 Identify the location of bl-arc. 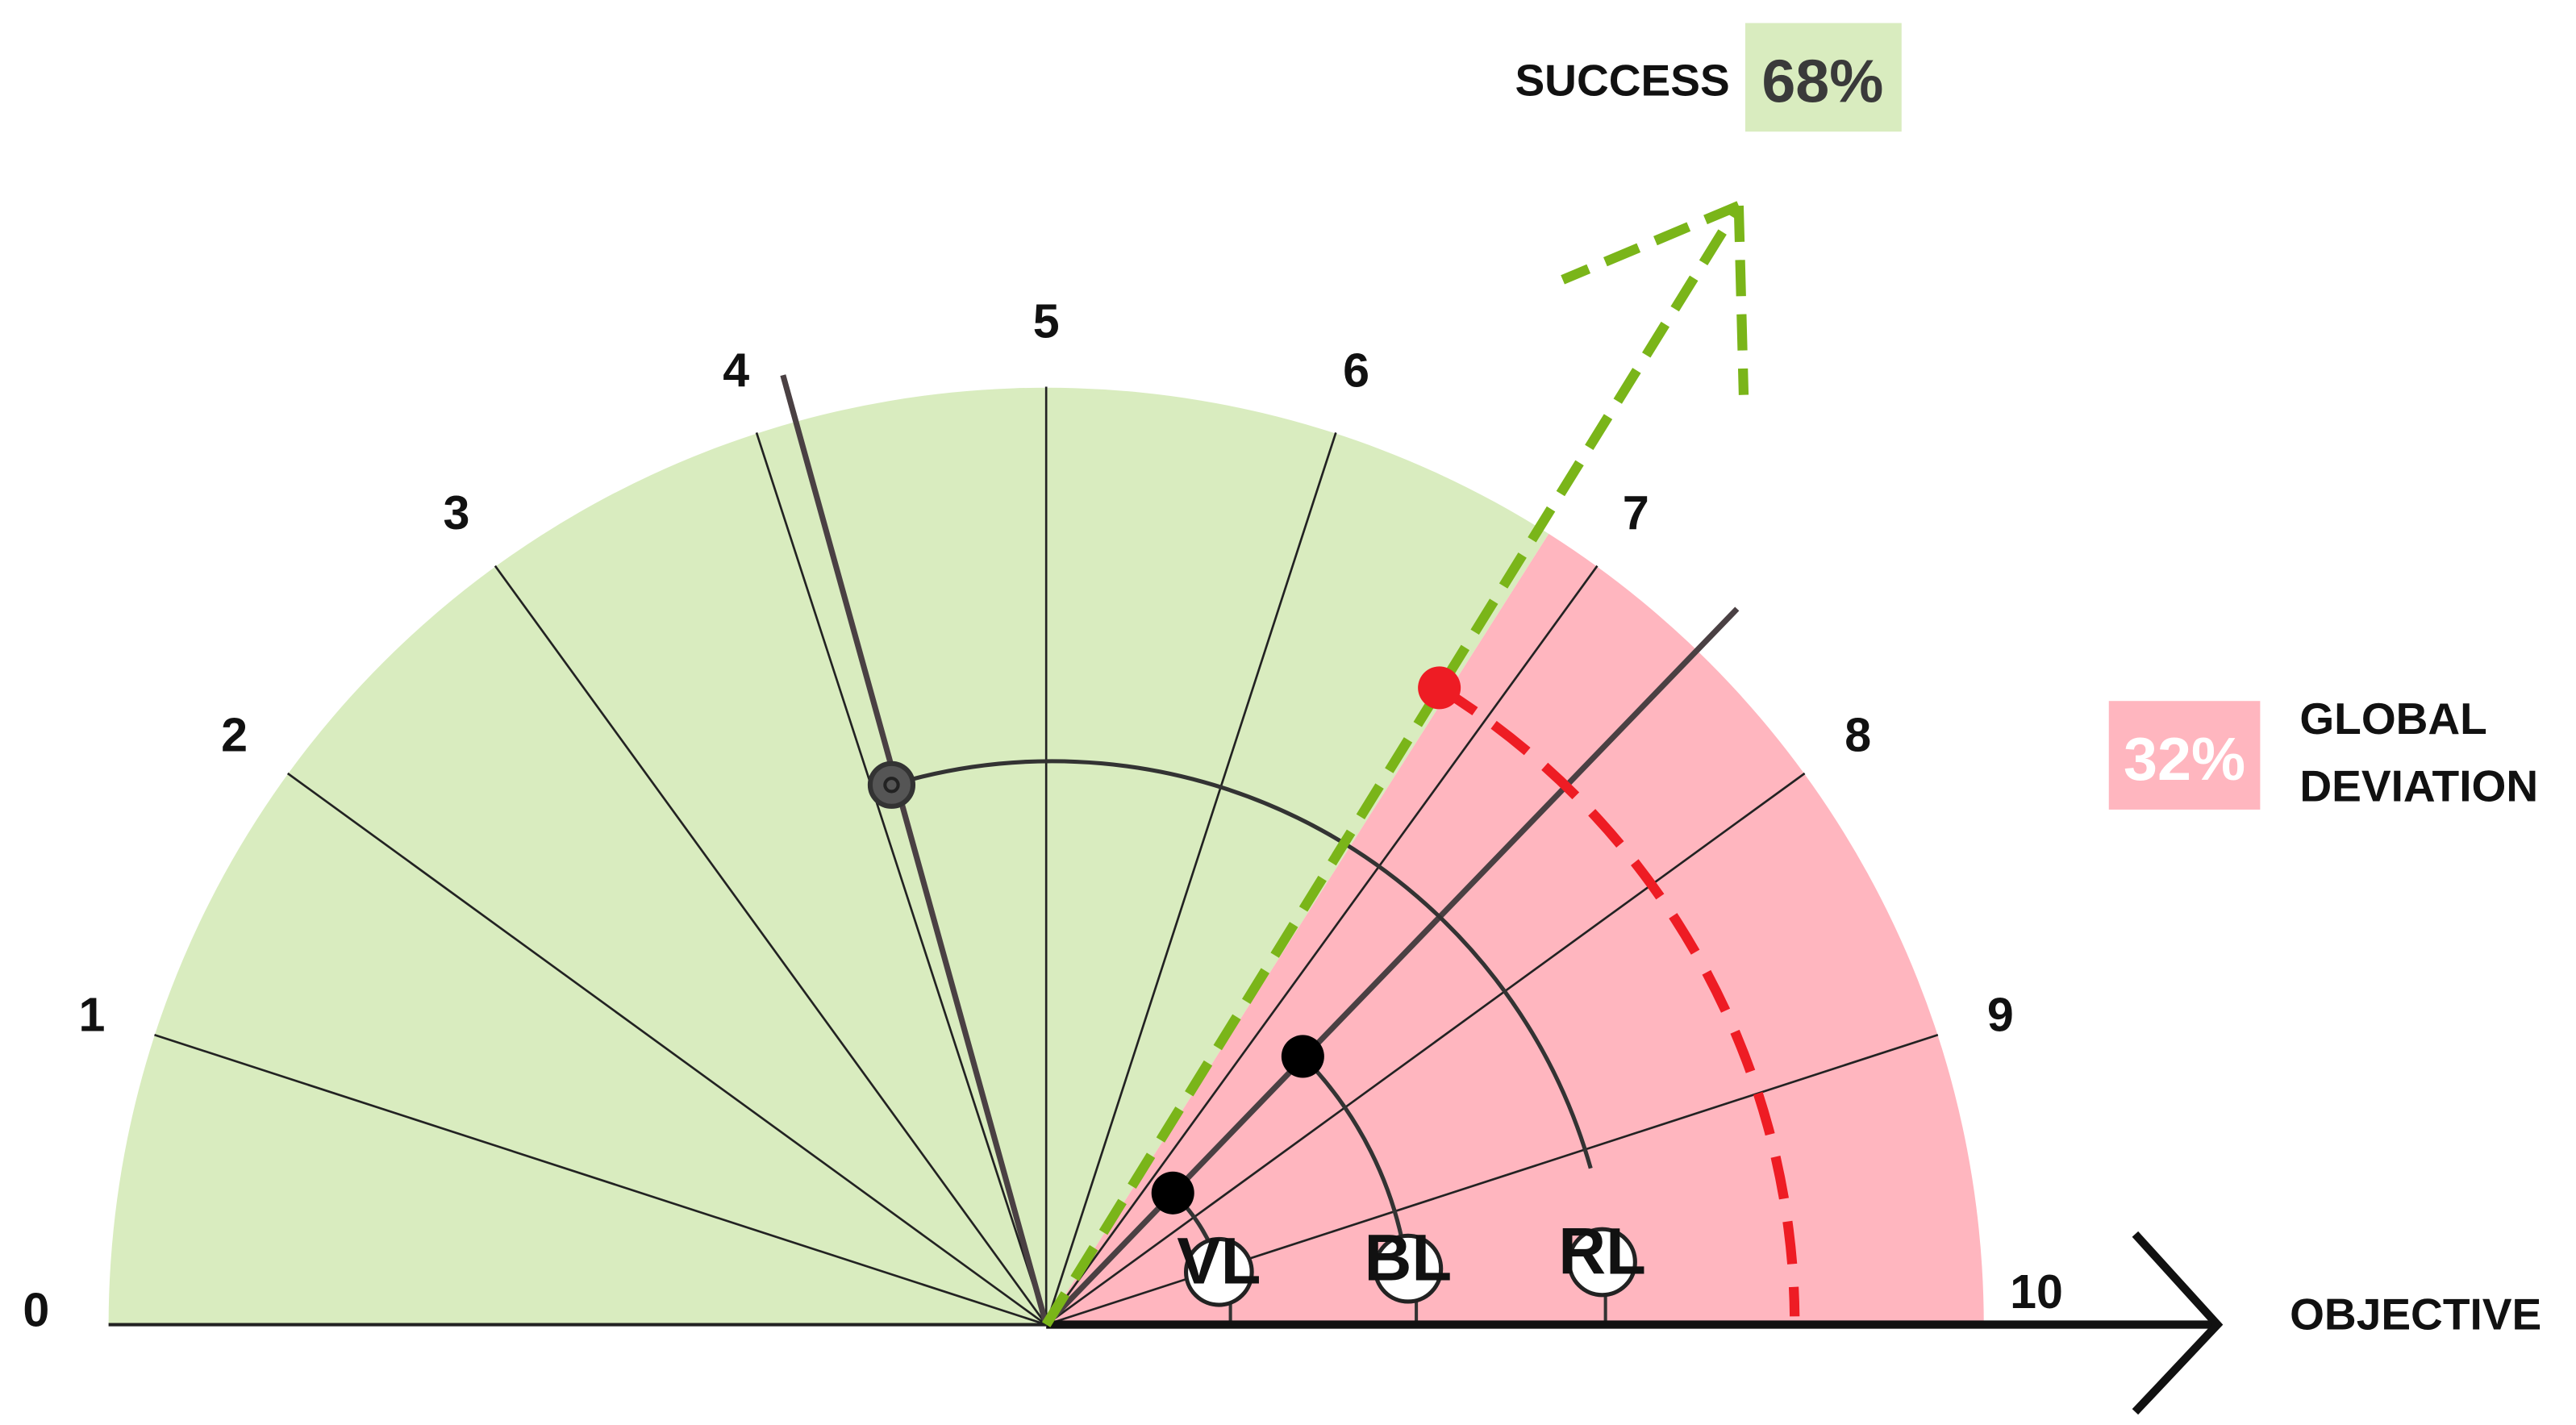
(1355, 1160).